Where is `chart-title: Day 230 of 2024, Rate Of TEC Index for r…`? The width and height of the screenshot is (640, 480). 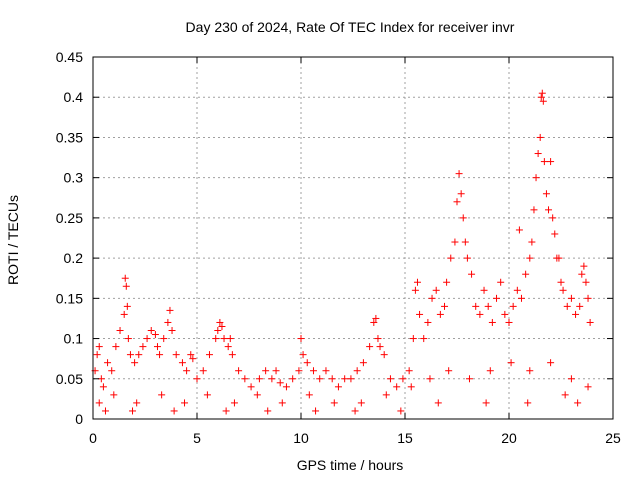
chart-title: Day 230 of 2024, Rate Of TEC Index for r… is located at coordinates (350, 27).